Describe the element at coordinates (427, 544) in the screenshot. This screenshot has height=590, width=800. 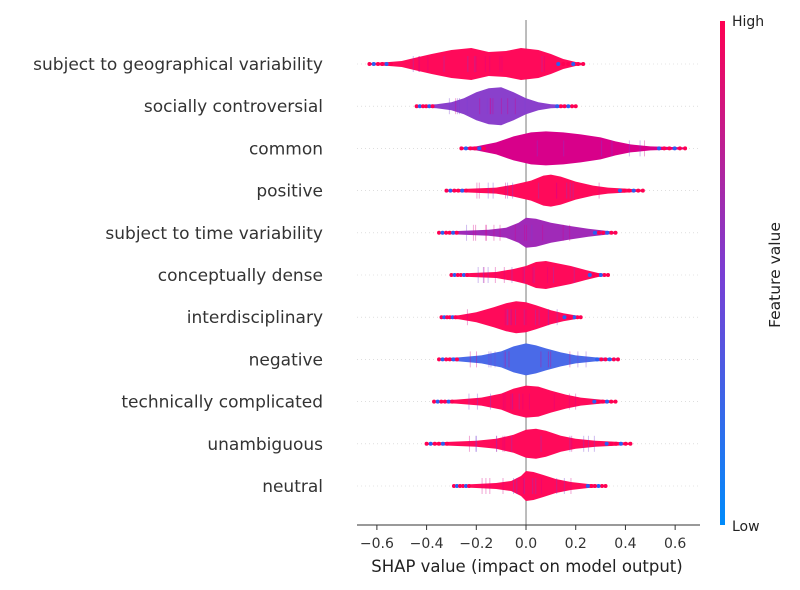
I see `x-tick-label: −0.4` at that location.